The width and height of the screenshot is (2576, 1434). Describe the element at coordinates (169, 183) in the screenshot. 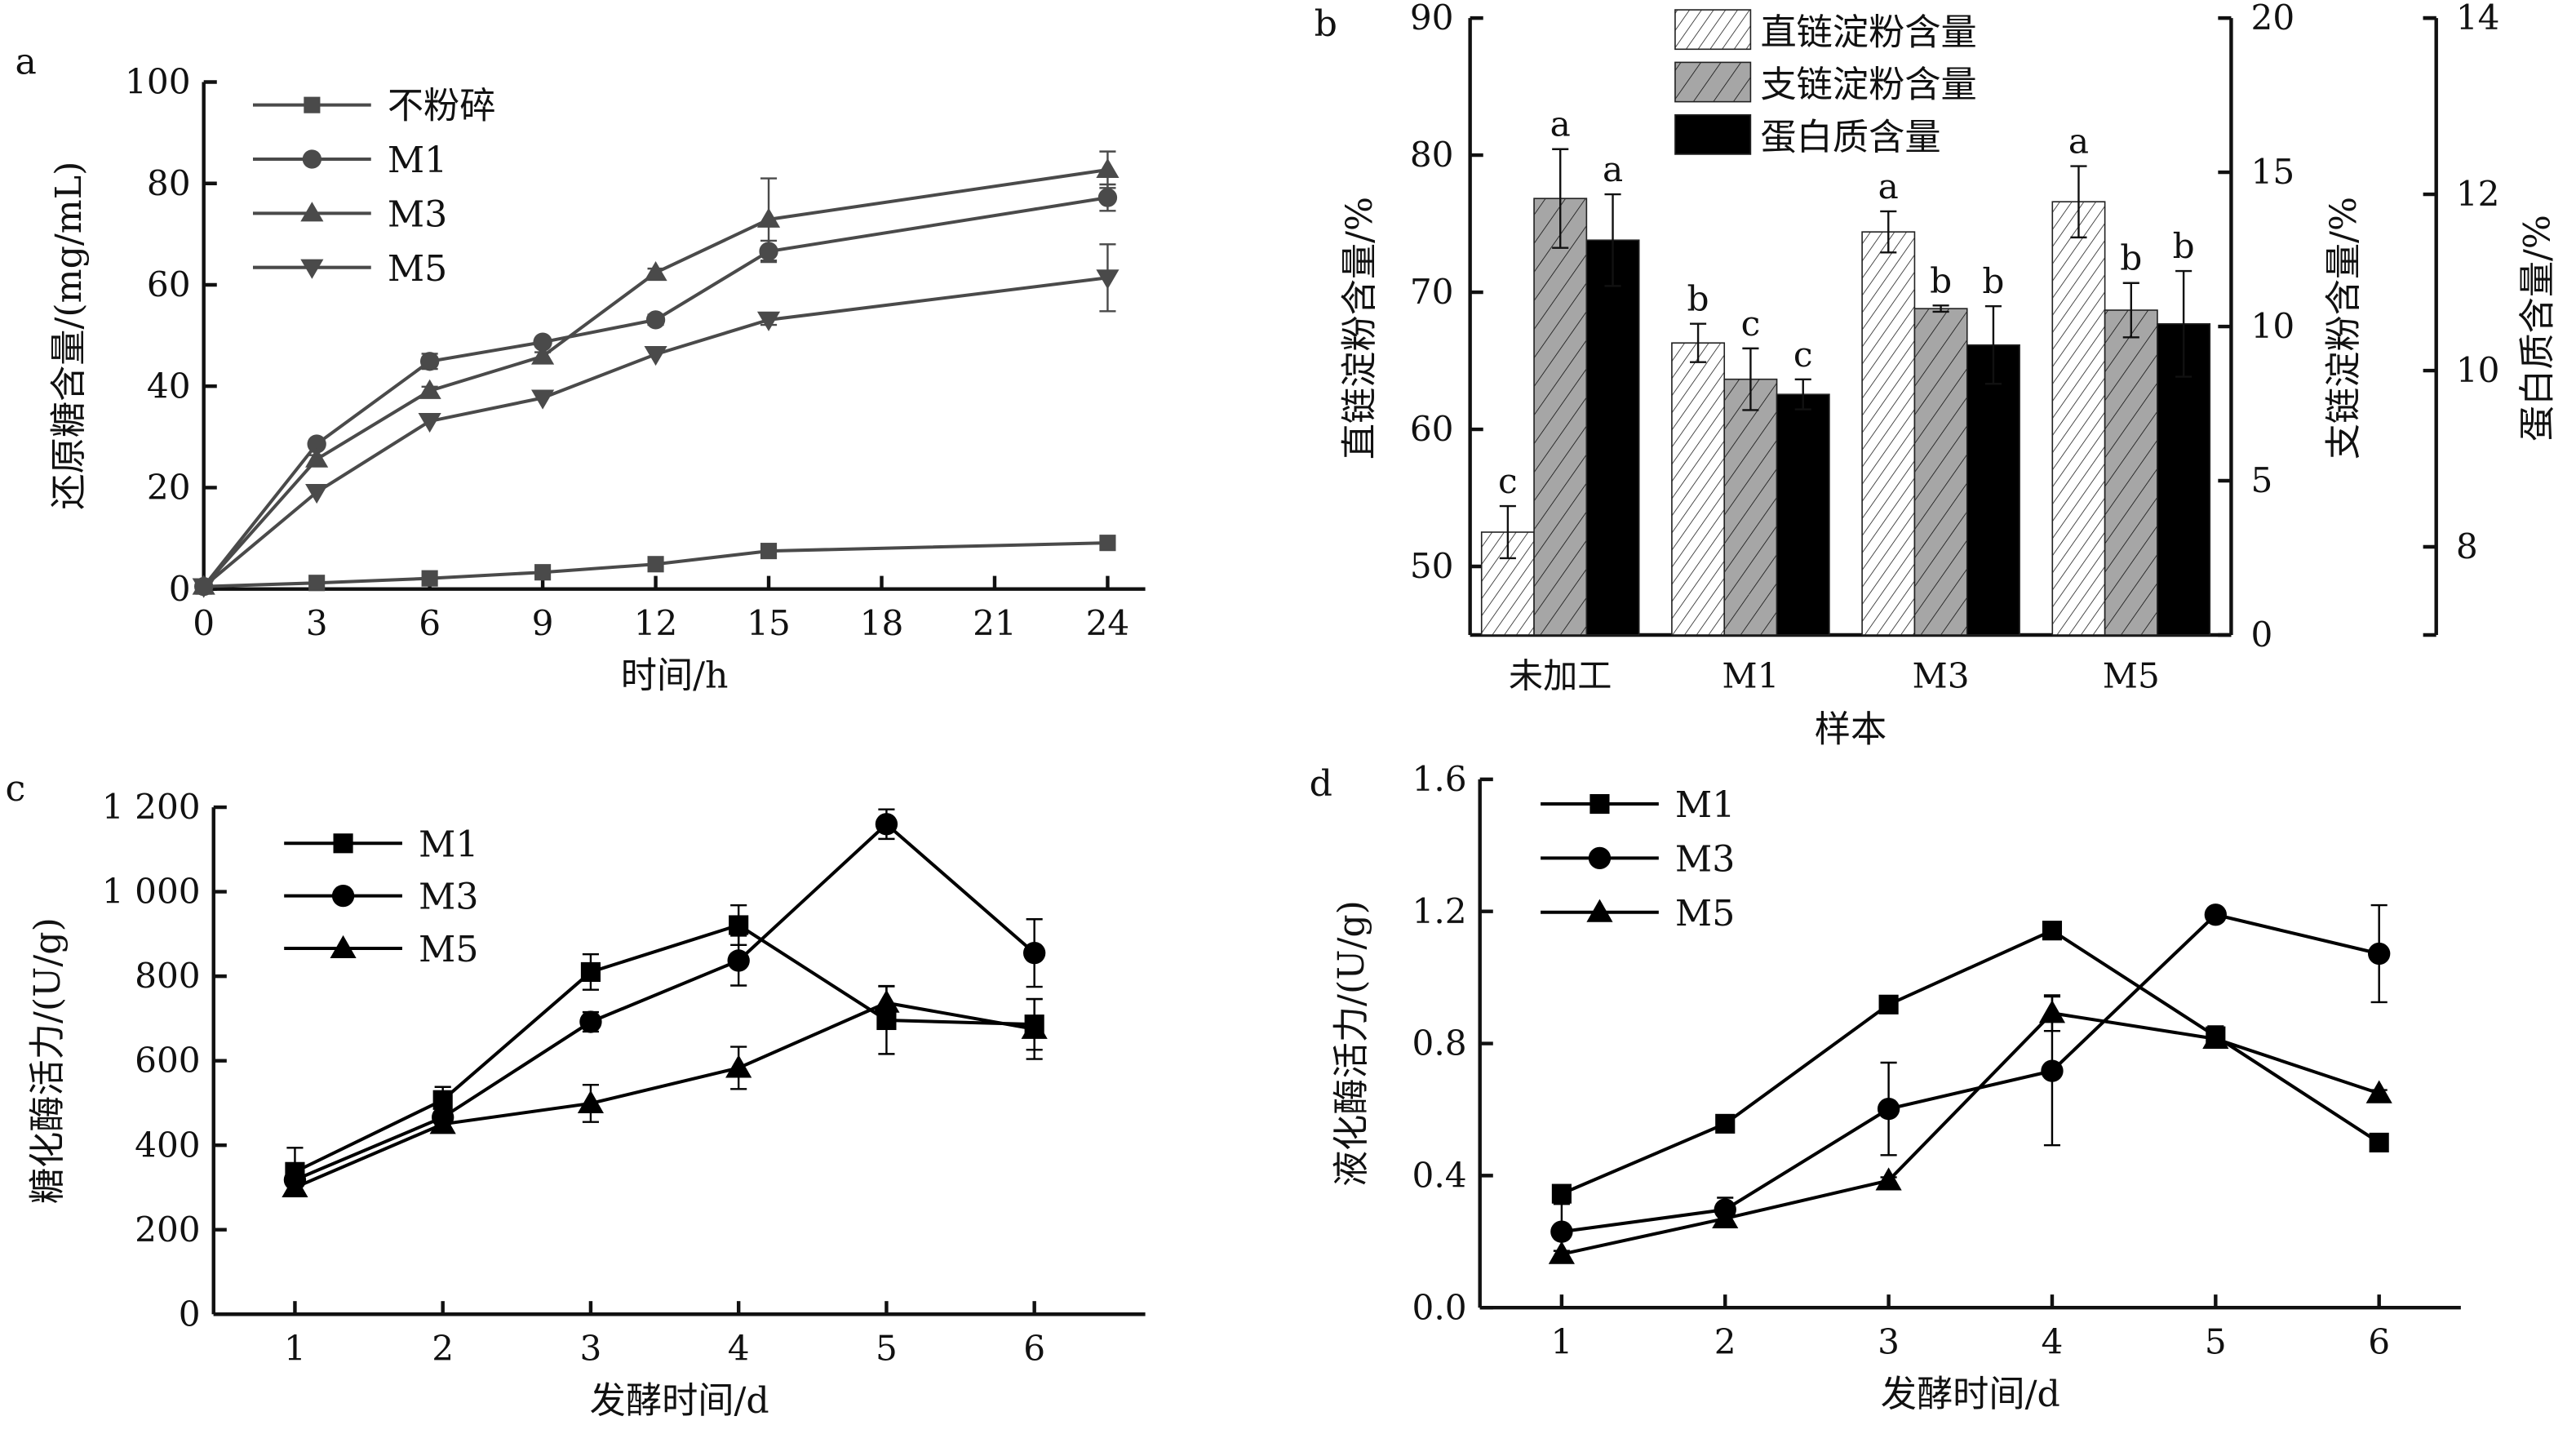

I see `y-tick-label: 80` at that location.